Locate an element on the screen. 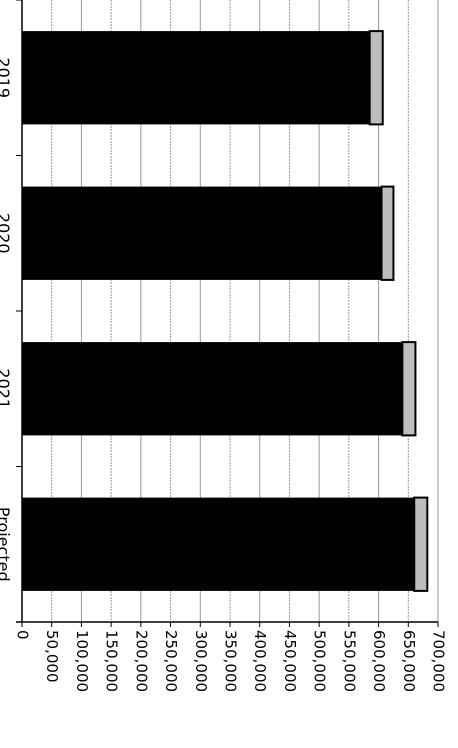  value-tick-label: 350,000 is located at coordinates (231, 661).